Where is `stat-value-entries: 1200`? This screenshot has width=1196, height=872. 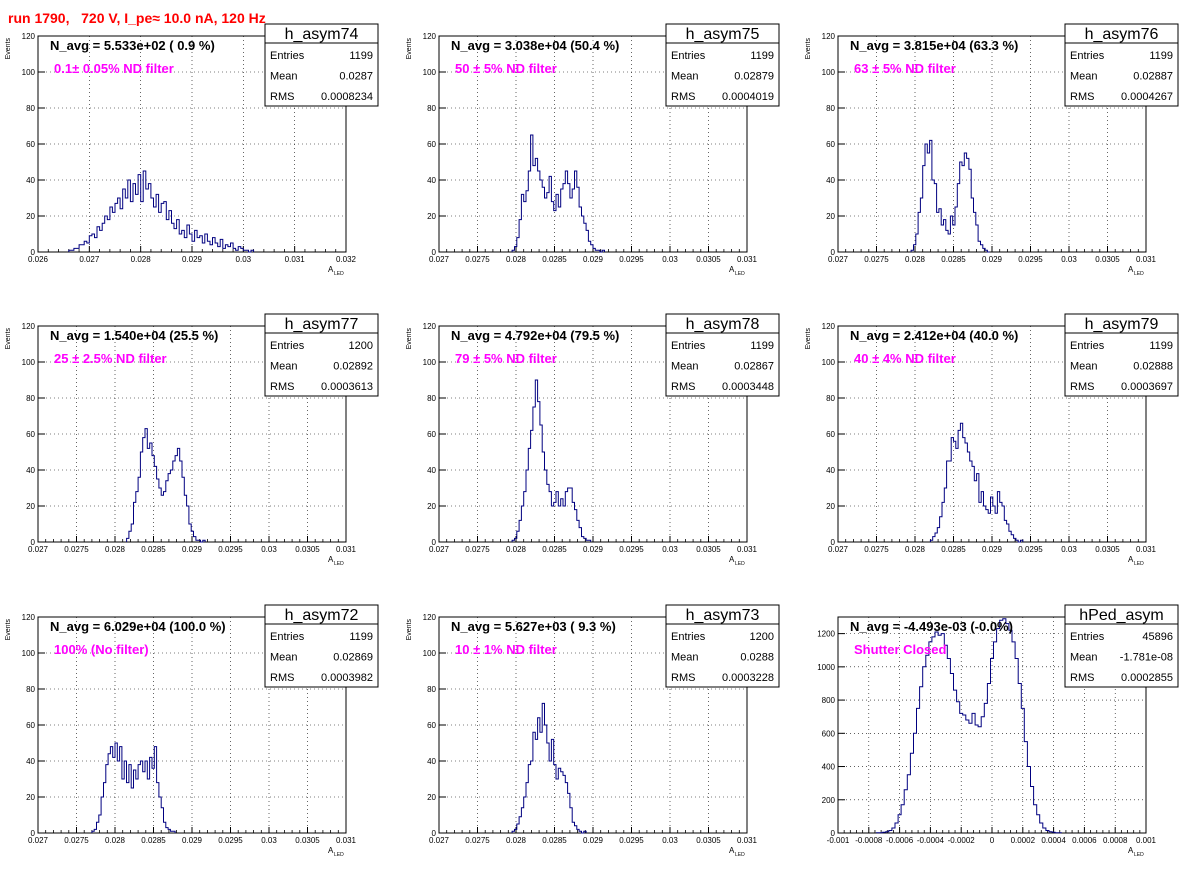
stat-value-entries: 1200 is located at coordinates (762, 637).